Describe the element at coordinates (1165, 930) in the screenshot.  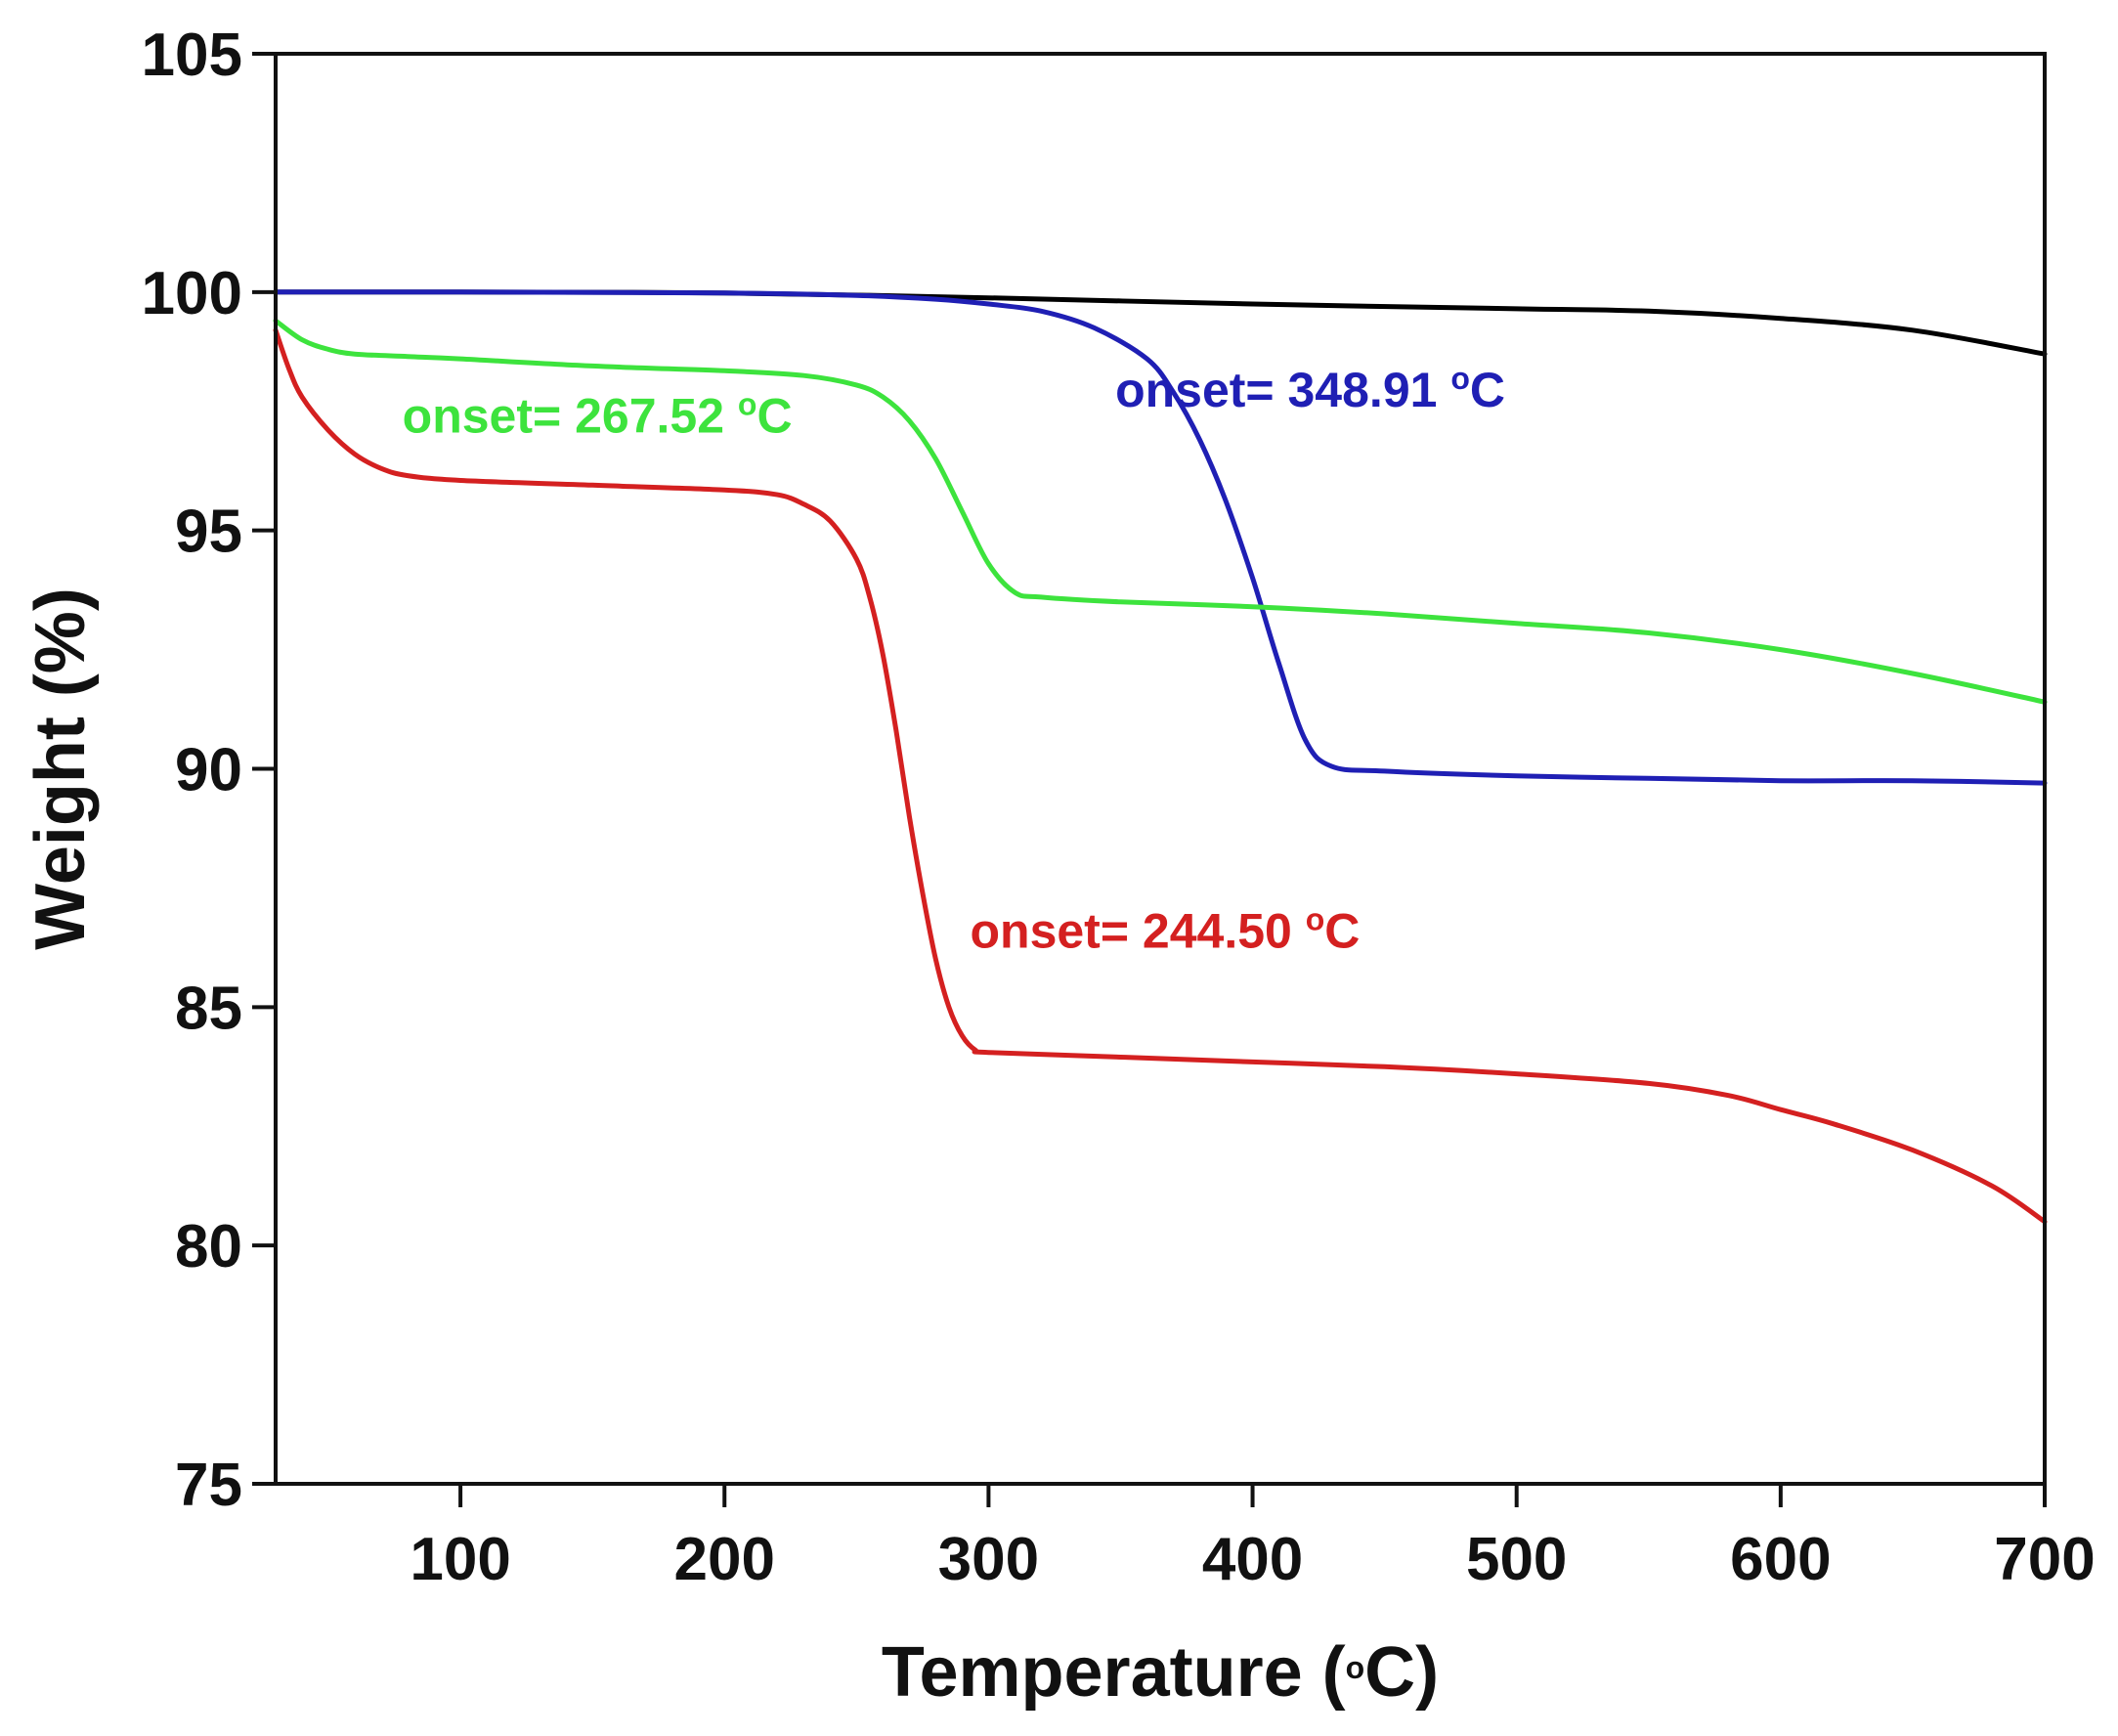
I see `onset-annotation: onset= 244.50 oC` at that location.